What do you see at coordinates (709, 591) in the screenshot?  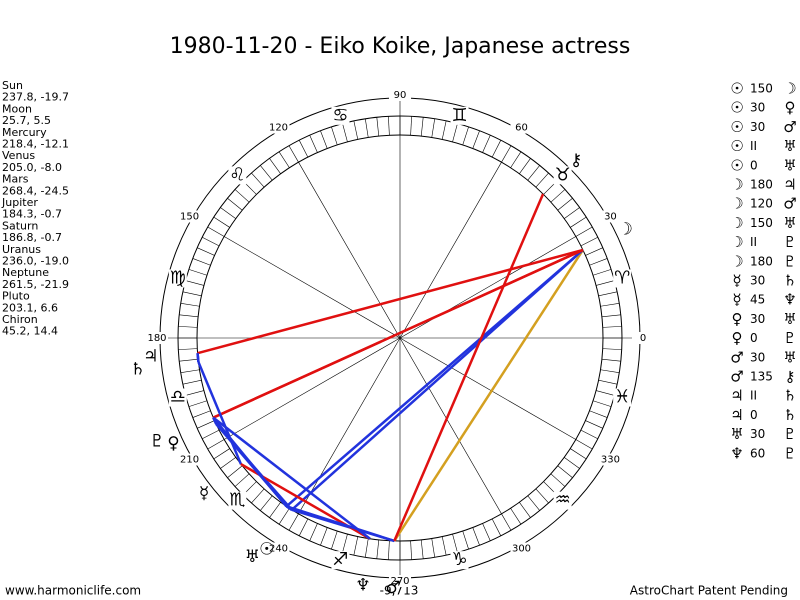 I see `footer-right: AstroChart Patent Pending` at bounding box center [709, 591].